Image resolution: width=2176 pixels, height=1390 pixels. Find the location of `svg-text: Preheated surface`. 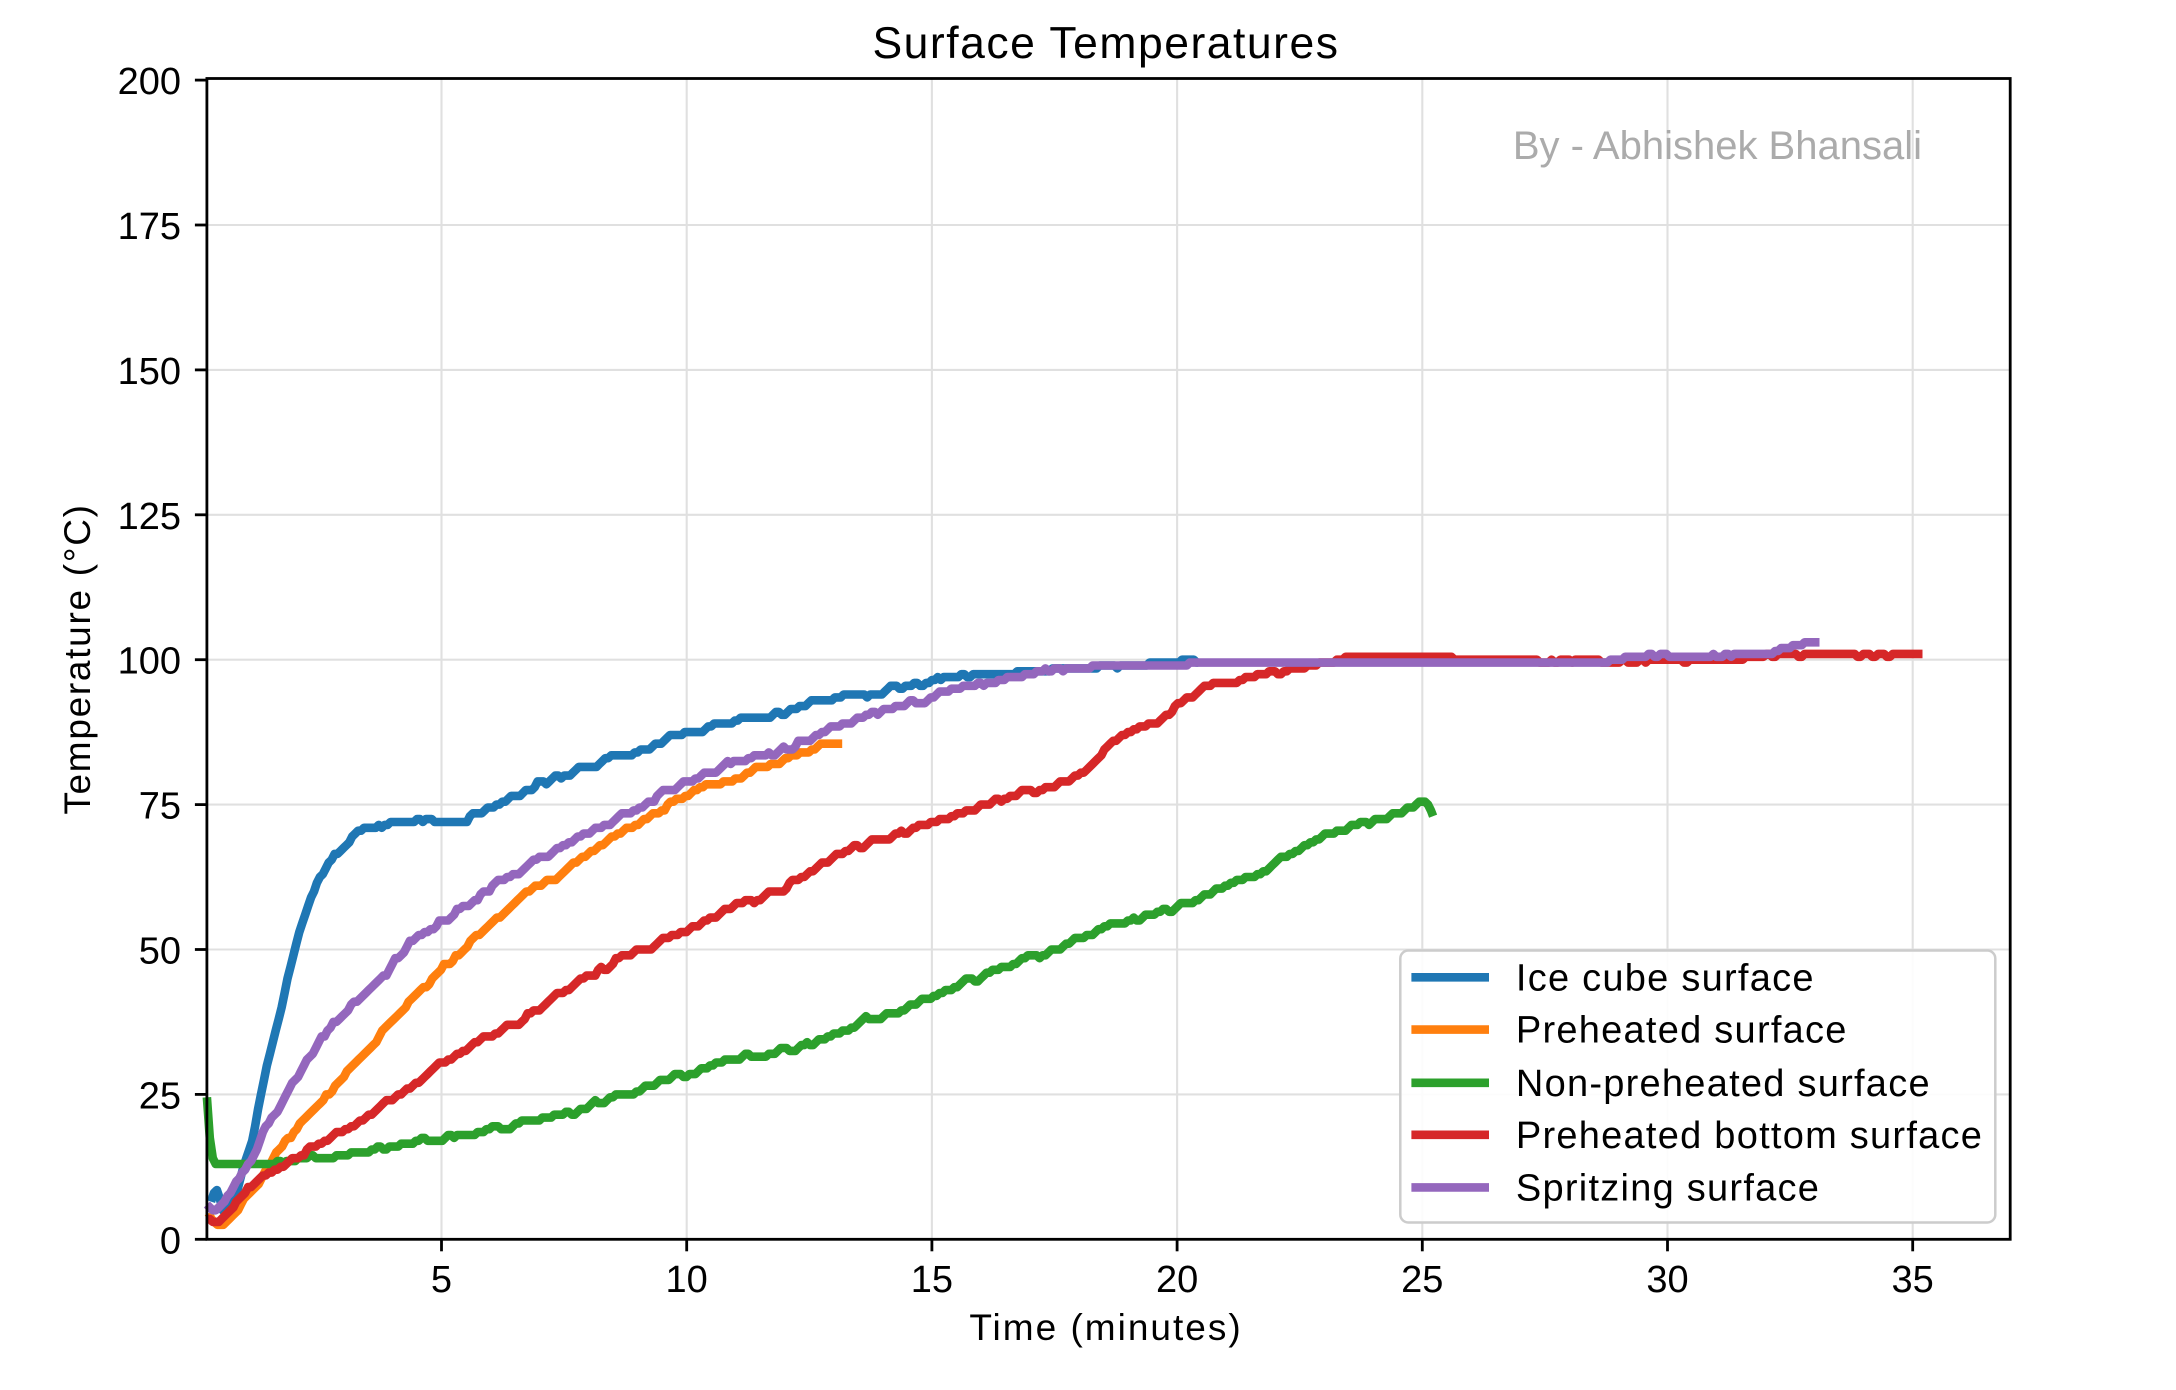

svg-text: Preheated surface is located at coordinates (1682, 1031).